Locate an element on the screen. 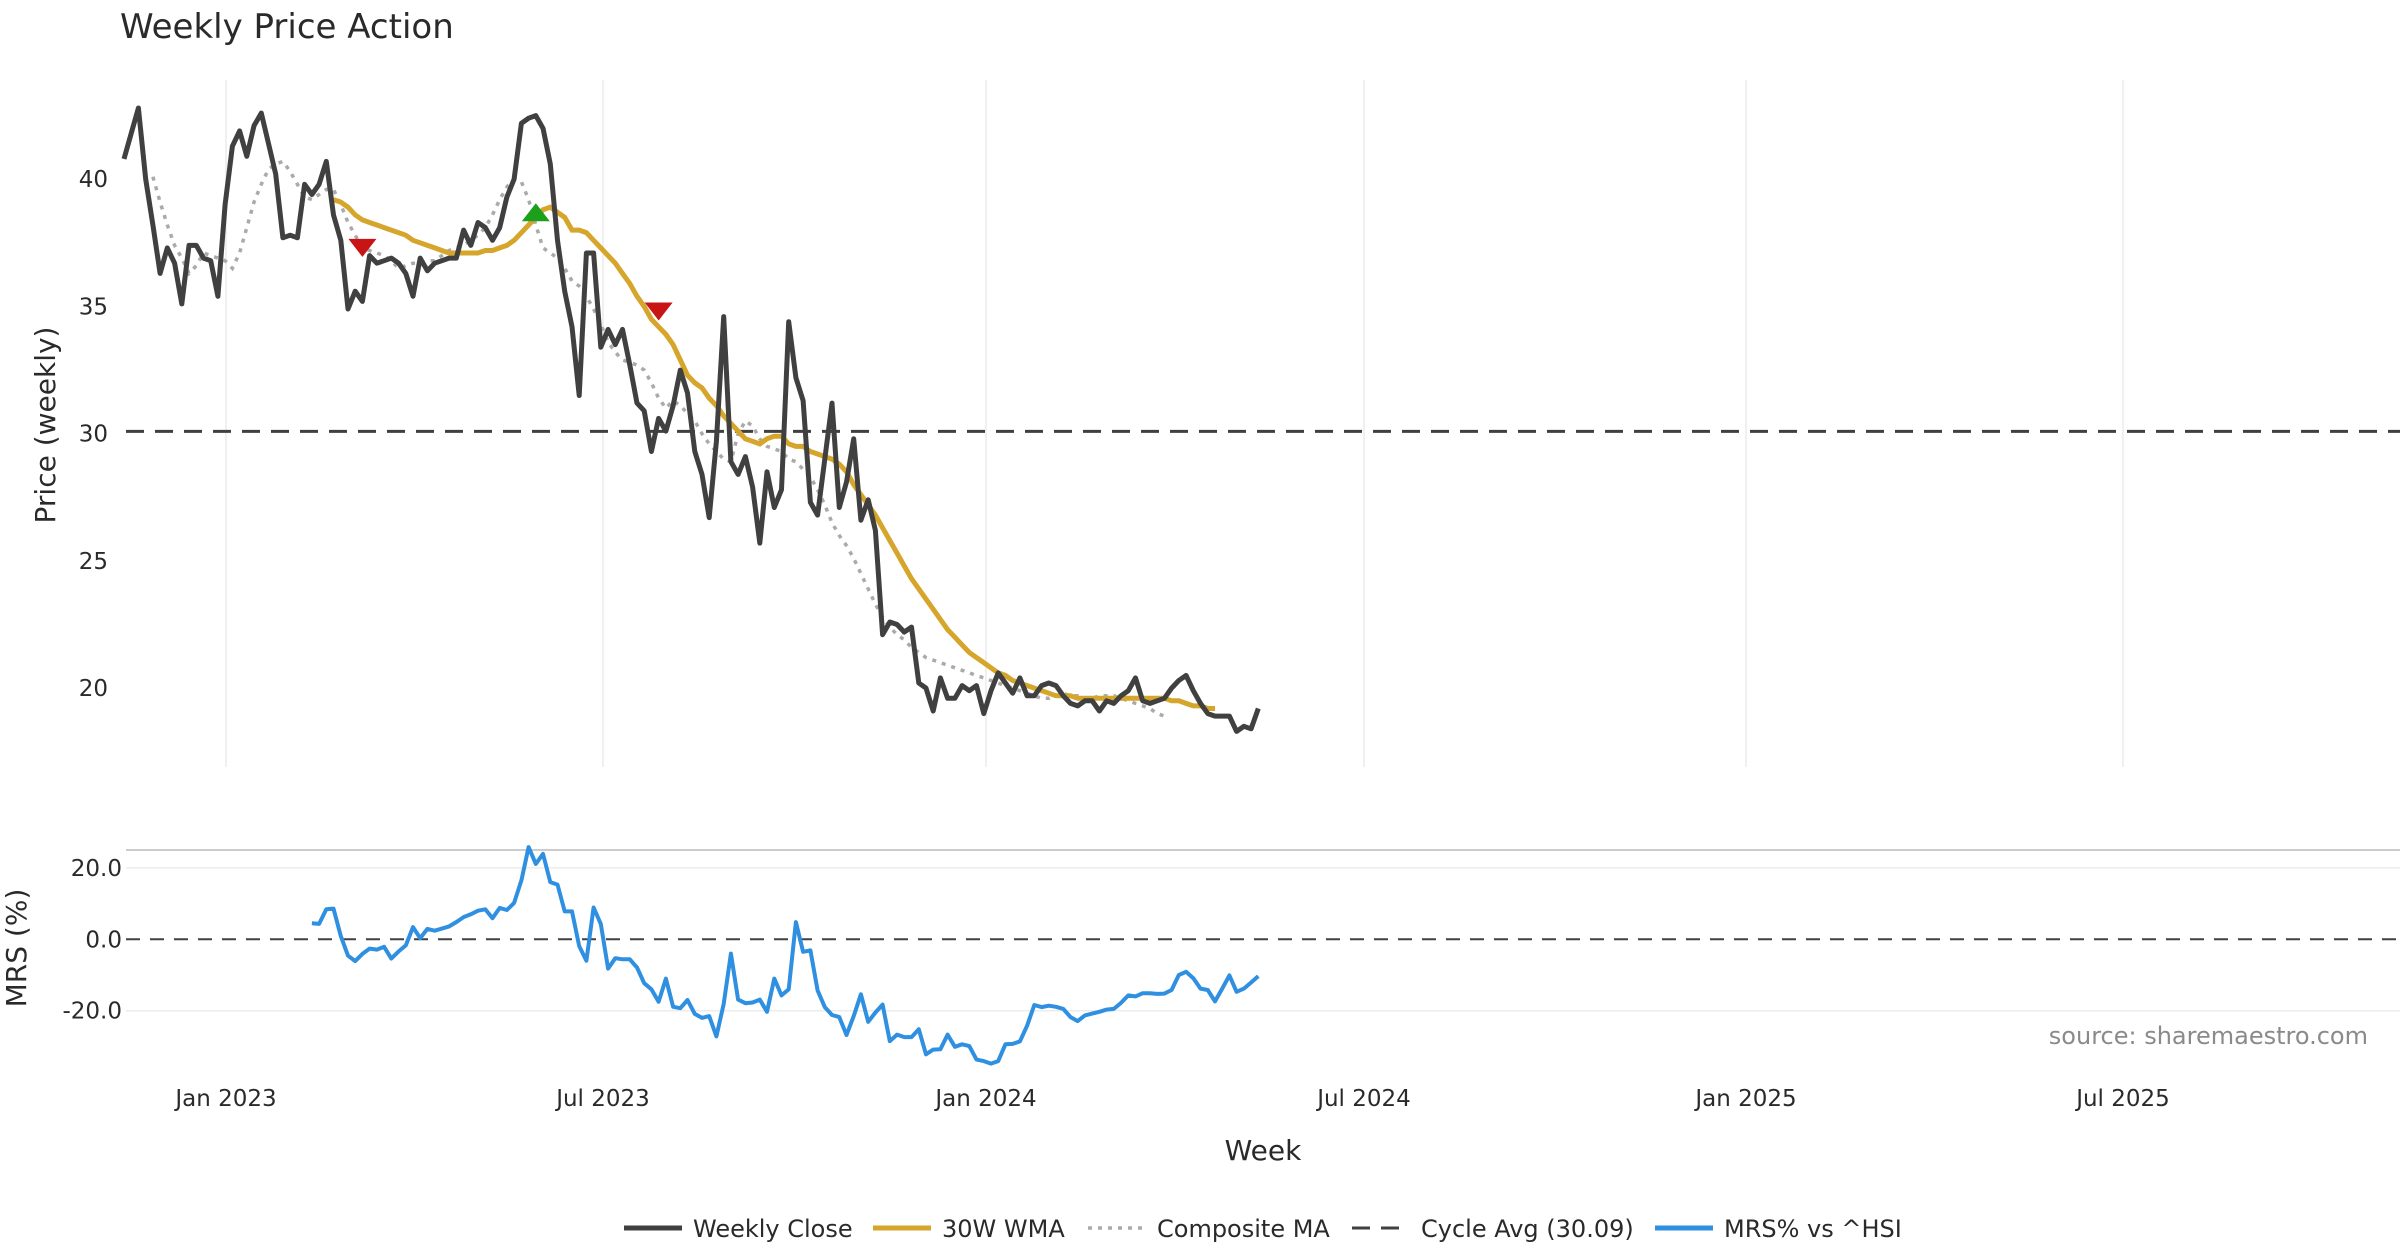 The height and width of the screenshot is (1260, 2400). legend-item-composite: Composite MA is located at coordinates (1209, 1229).